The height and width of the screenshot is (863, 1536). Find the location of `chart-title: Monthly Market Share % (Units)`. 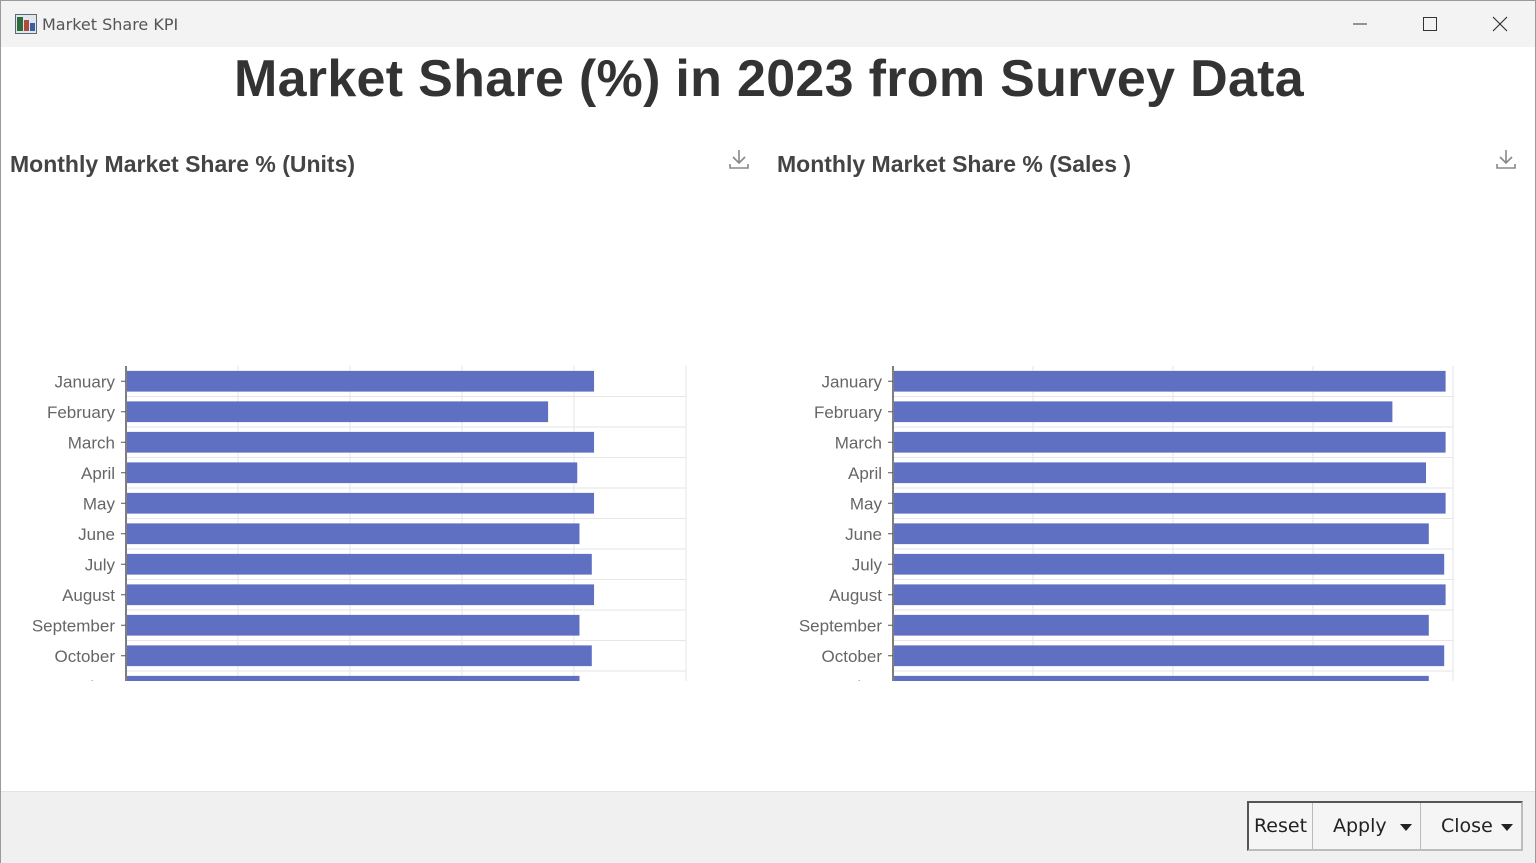

chart-title: Monthly Market Share % (Units) is located at coordinates (183, 164).